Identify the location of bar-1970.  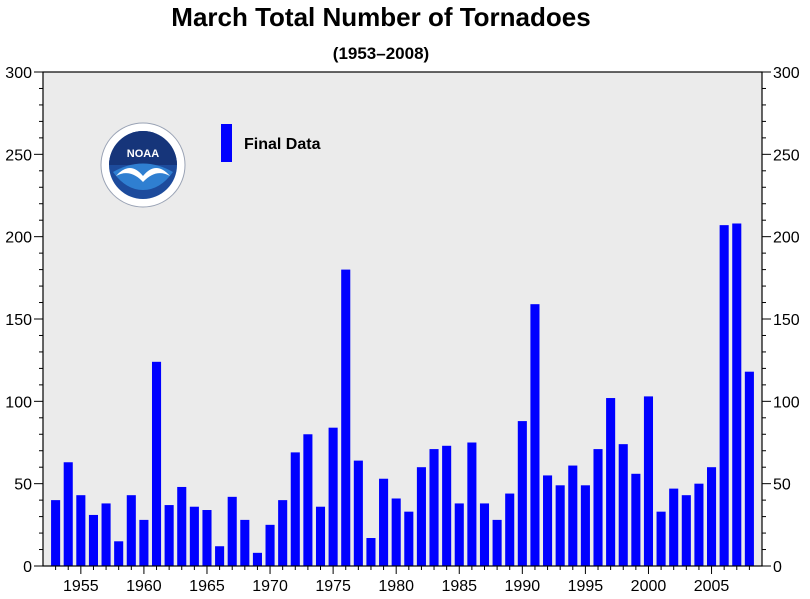
(270, 545).